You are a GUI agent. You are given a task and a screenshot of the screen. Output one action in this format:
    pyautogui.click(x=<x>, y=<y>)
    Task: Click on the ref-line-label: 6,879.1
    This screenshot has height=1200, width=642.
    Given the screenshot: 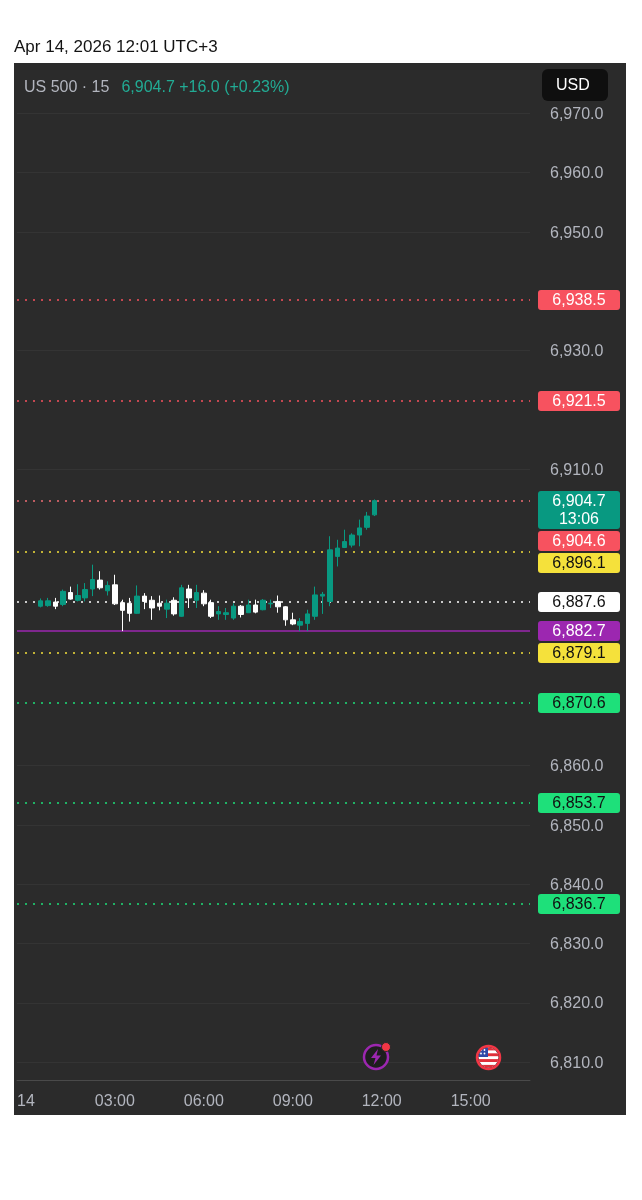 What is the action you would take?
    pyautogui.click(x=579, y=653)
    